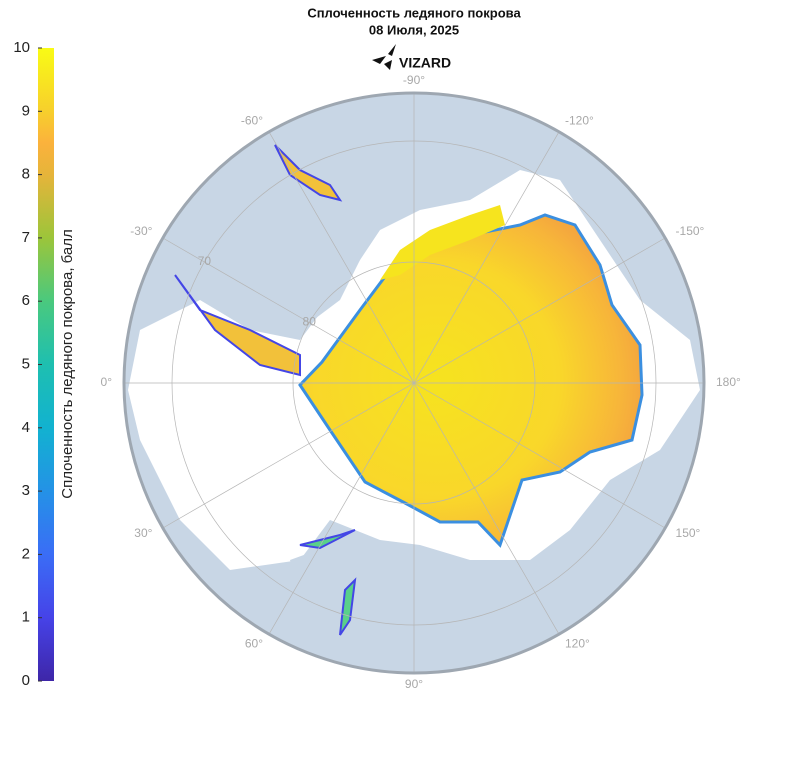 The width and height of the screenshot is (800, 759). I want to click on longitude-label: -120°, so click(579, 121).